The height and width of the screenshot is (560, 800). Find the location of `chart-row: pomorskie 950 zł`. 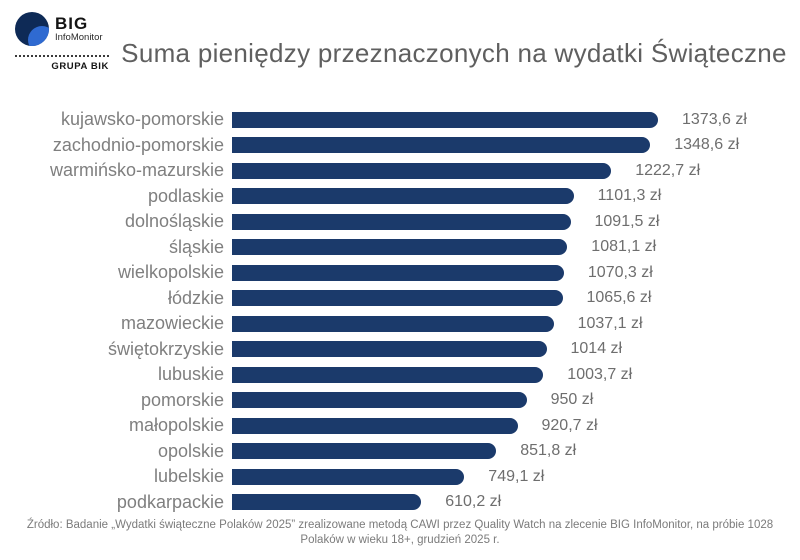

chart-row: pomorskie 950 zł is located at coordinates (400, 401).